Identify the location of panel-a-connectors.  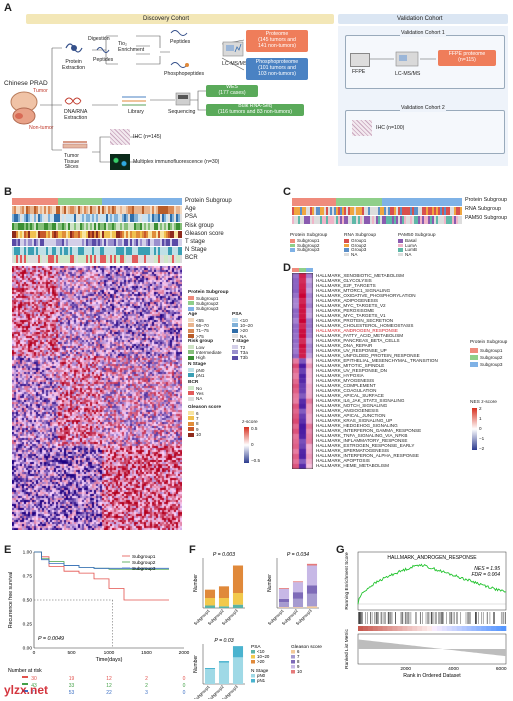
(142, 99).